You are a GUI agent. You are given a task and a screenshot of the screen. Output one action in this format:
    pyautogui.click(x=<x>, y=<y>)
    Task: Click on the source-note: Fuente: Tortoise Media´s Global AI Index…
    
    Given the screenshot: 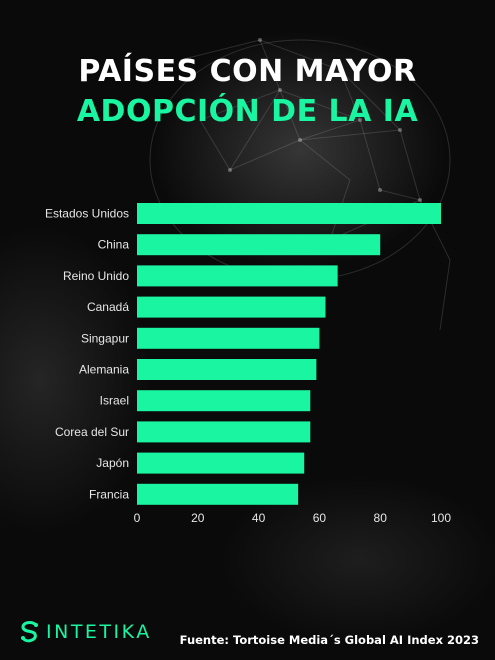 What is the action you would take?
    pyautogui.click(x=329, y=640)
    